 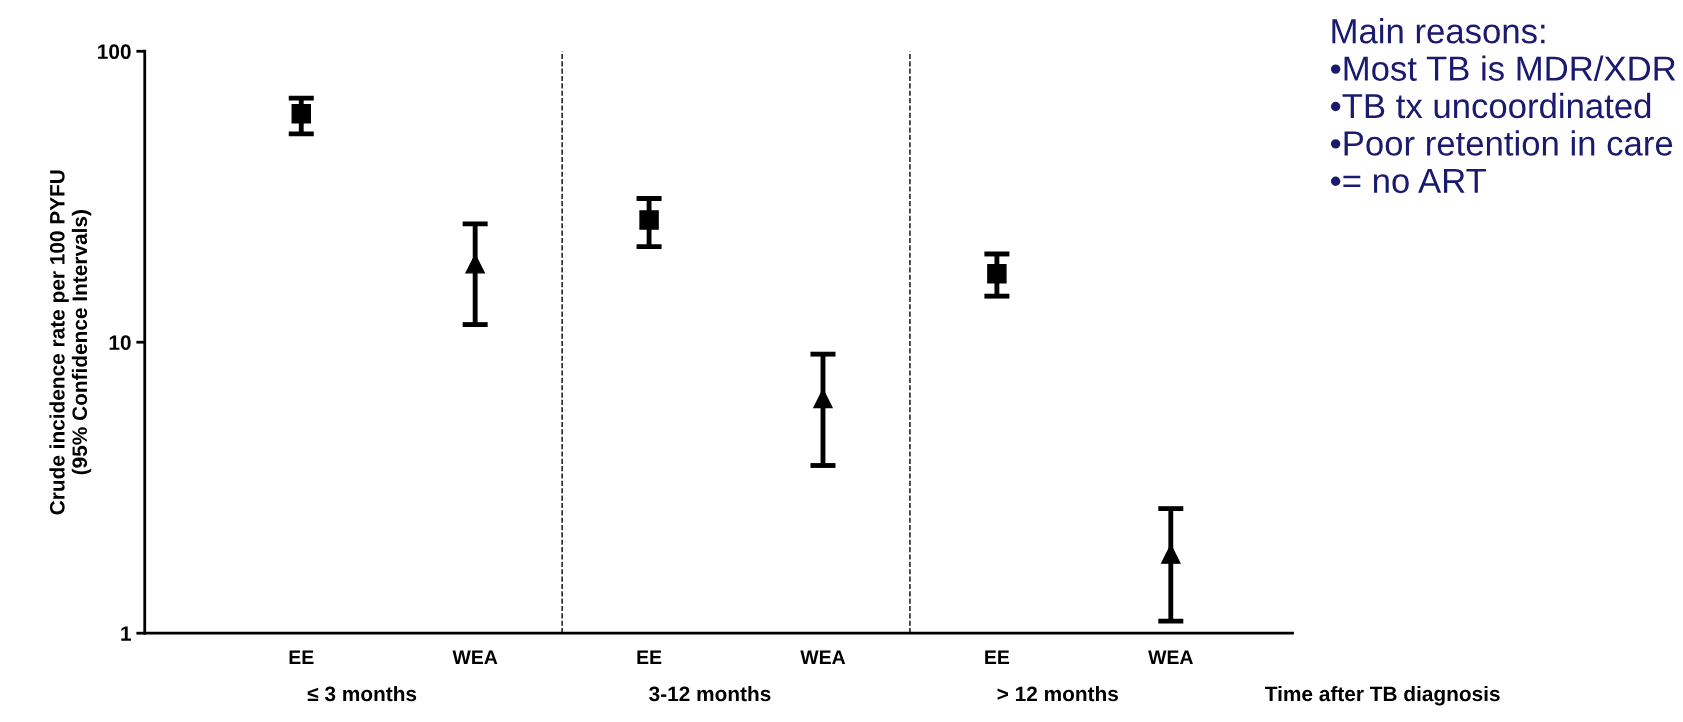 What do you see at coordinates (114, 52) in the screenshot?
I see `y-tick-label: 100` at bounding box center [114, 52].